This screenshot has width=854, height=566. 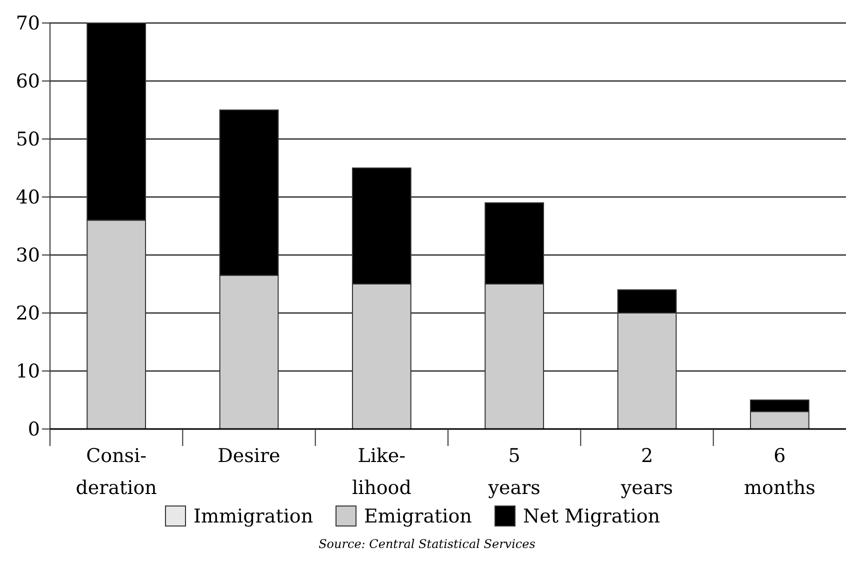 What do you see at coordinates (28, 371) in the screenshot?
I see `y-tick-label: 10` at bounding box center [28, 371].